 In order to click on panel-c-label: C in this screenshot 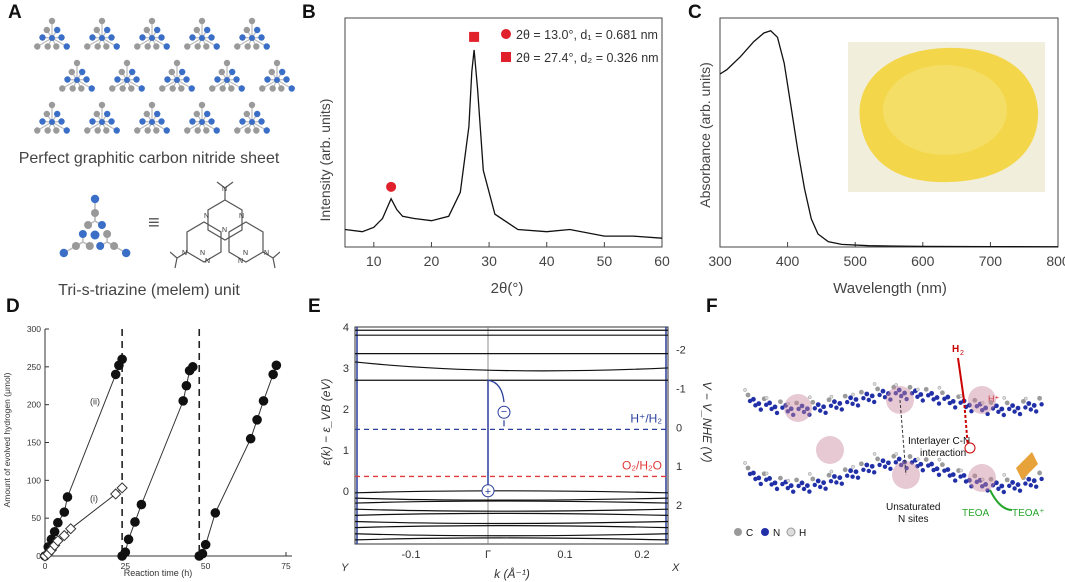, I will do `click(695, 12)`.